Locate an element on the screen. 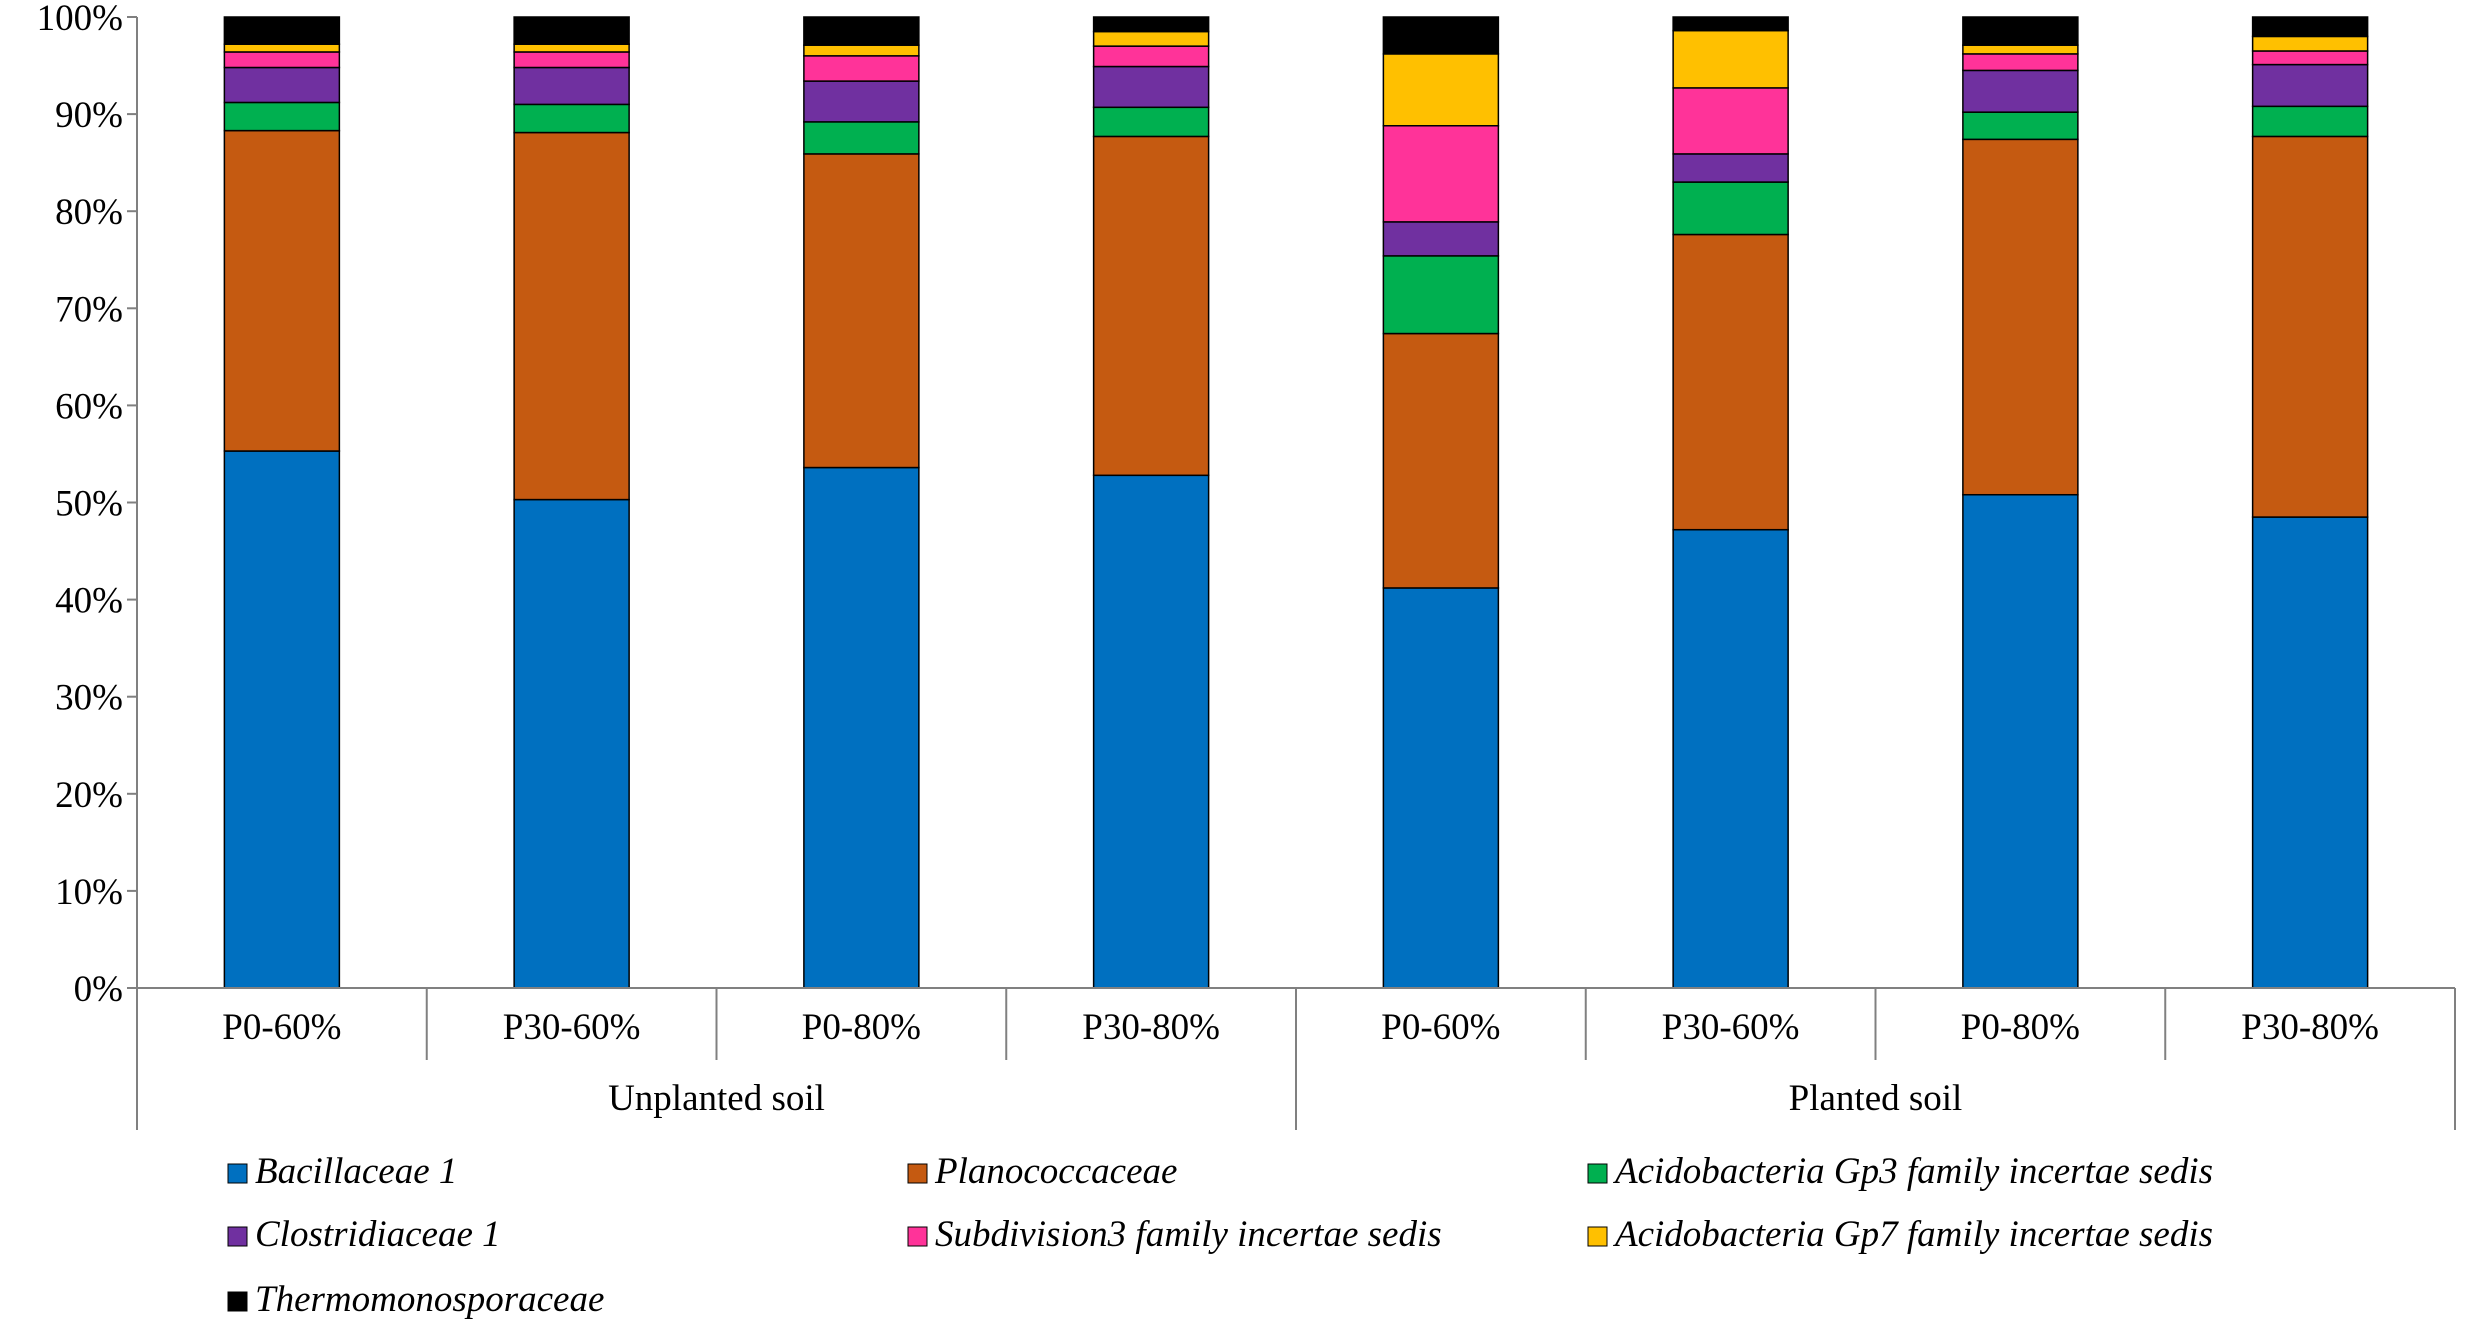 This screenshot has width=2469, height=1332. legend-item: Planococcaceae is located at coordinates (1042, 1171).